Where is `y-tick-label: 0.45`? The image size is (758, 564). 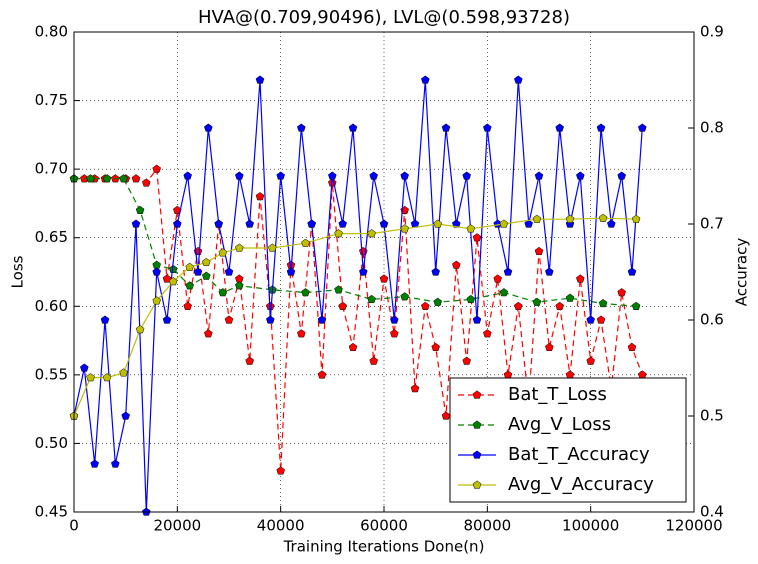 y-tick-label: 0.45 is located at coordinates (51, 512).